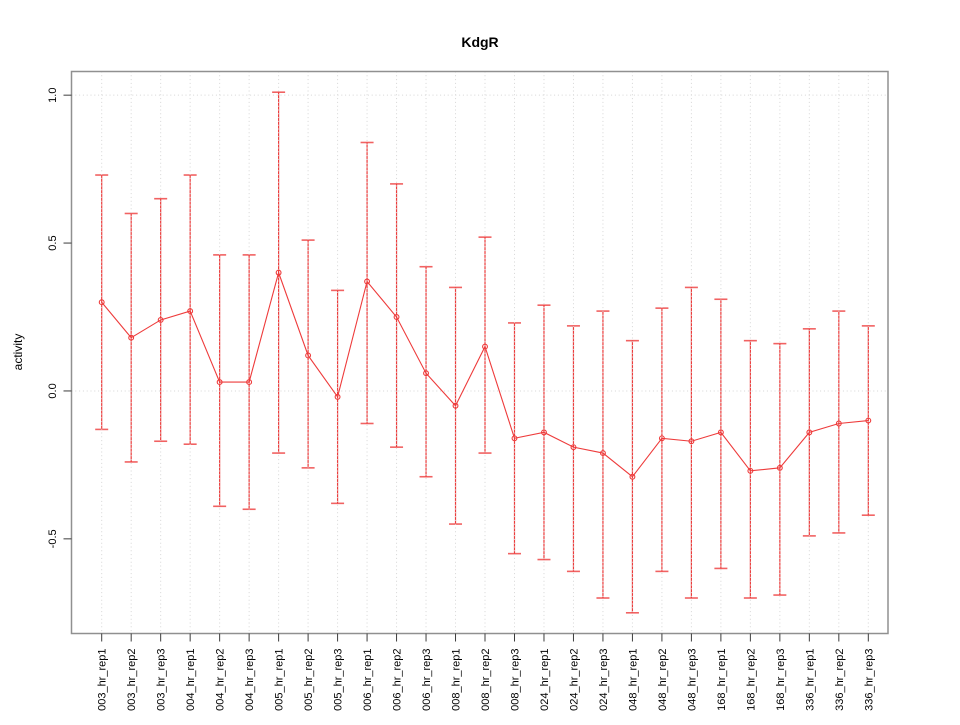  What do you see at coordinates (132, 680) in the screenshot?
I see `x-tick-label: 003_hr_rep2` at bounding box center [132, 680].